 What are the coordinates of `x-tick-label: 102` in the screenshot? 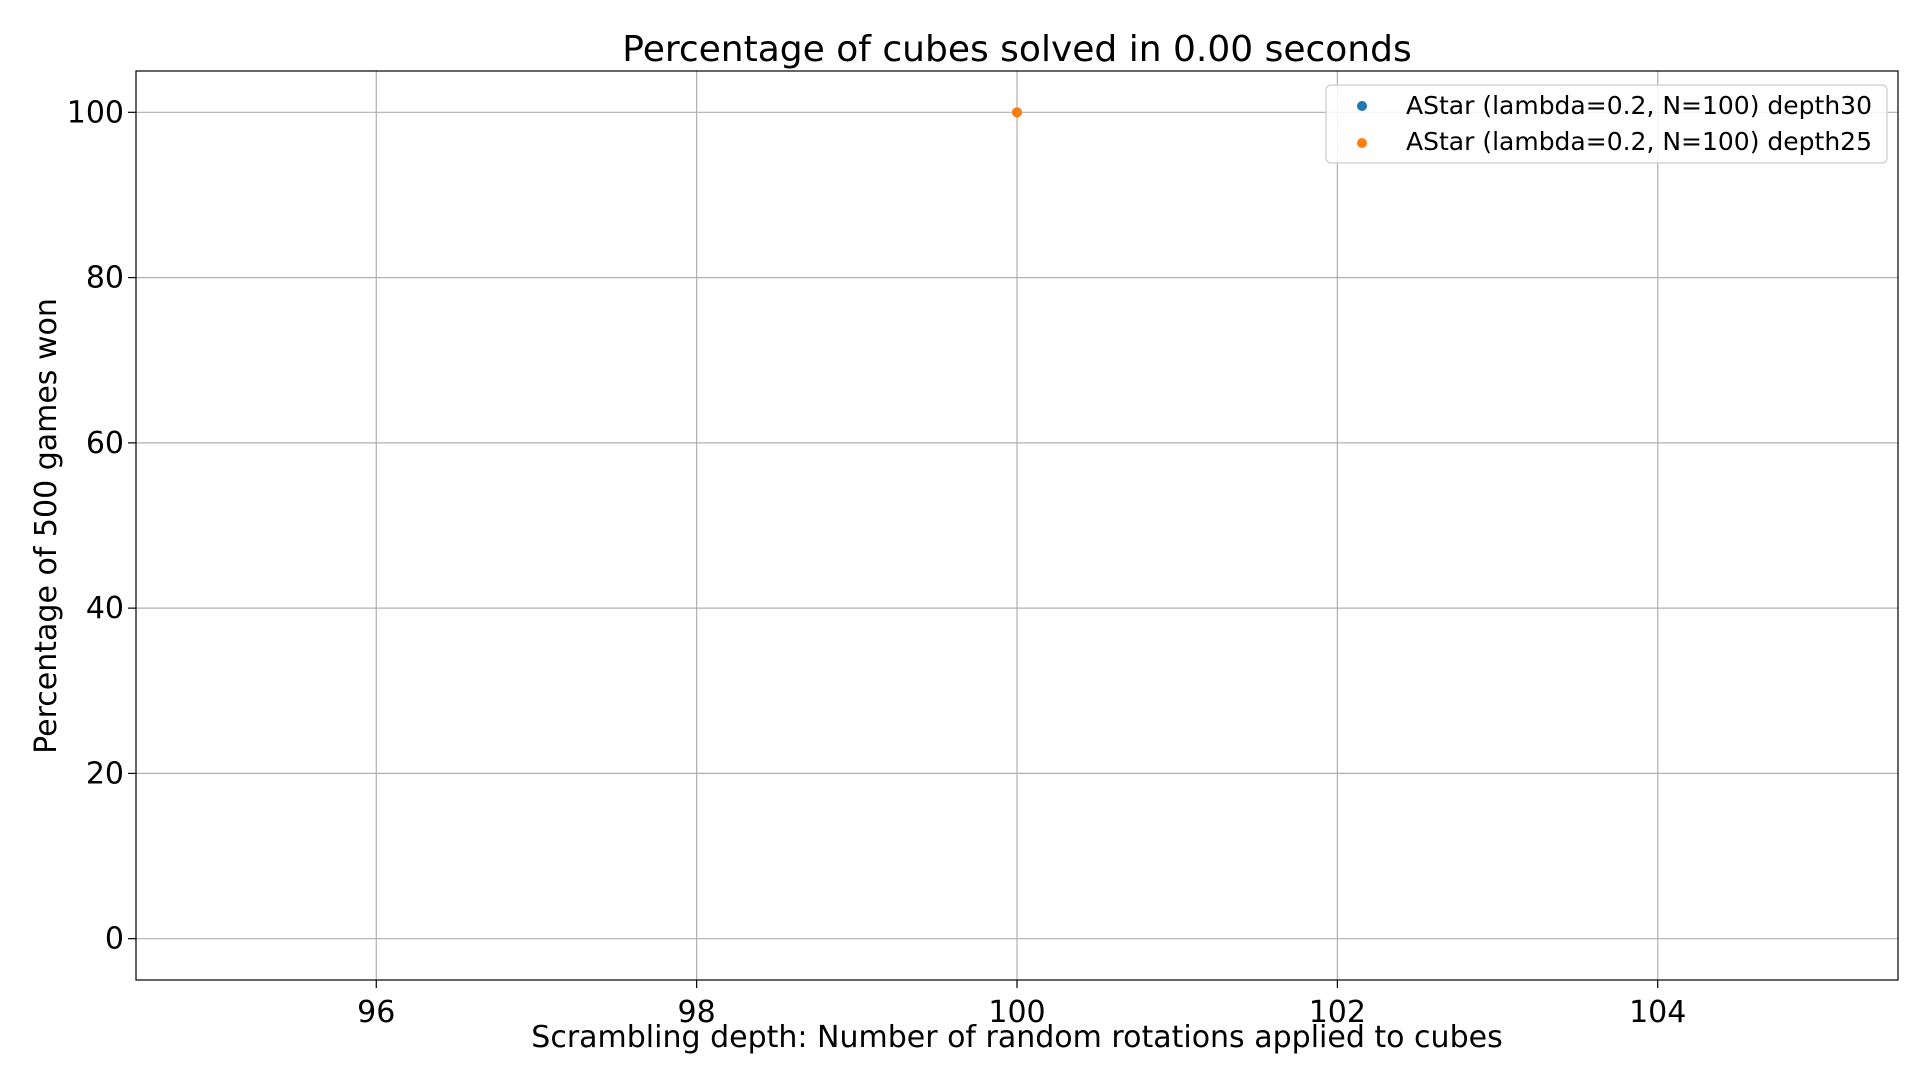 It's located at (1337, 1012).